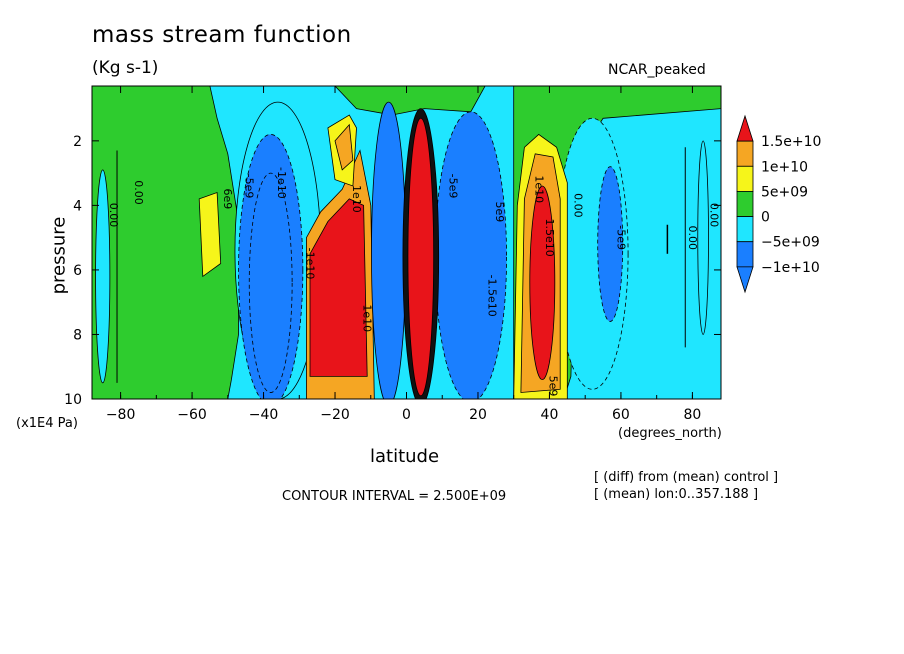  Describe the element at coordinates (790, 268) in the screenshot. I see `colorbar-label: −1e+10` at that location.